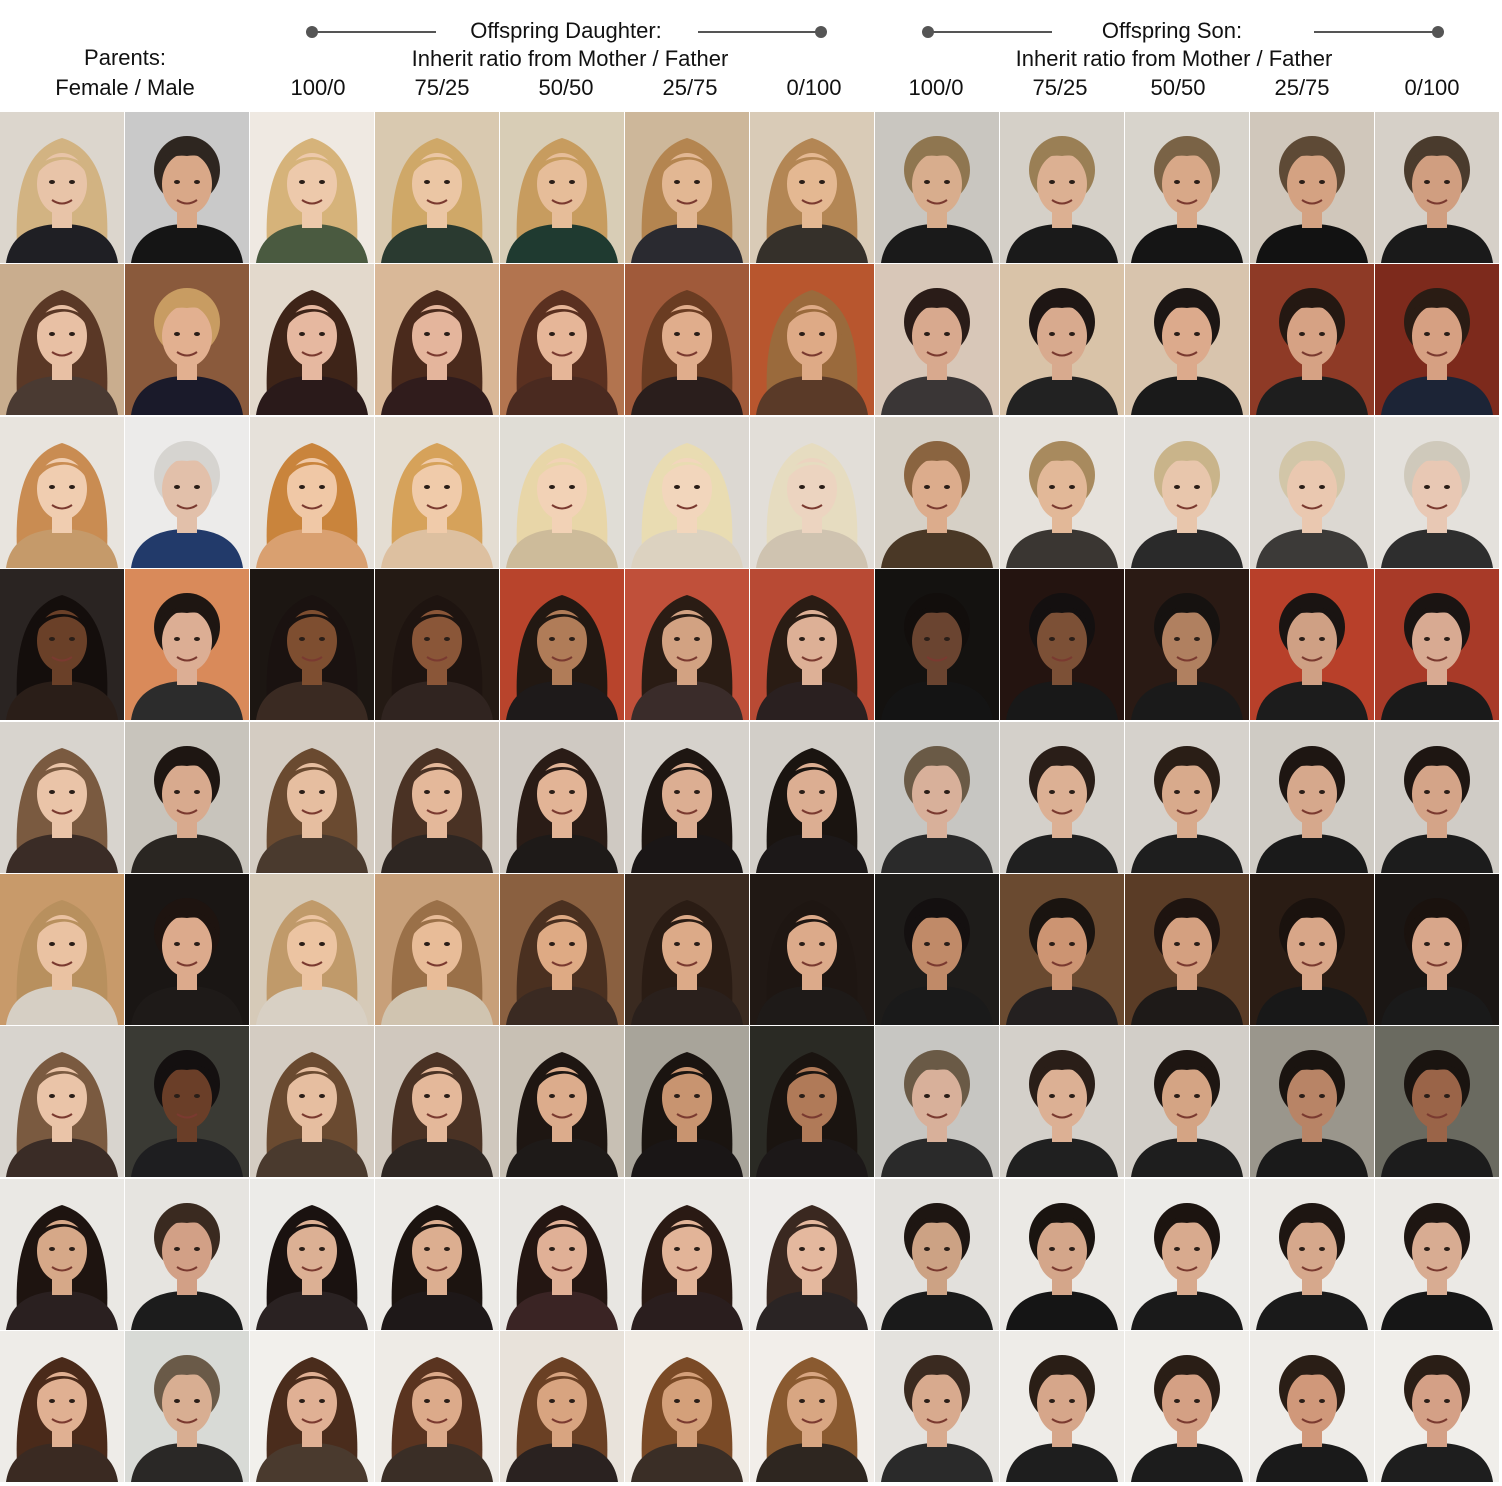  What do you see at coordinates (374, 32) in the screenshot?
I see `daughter-bracket-left-line` at bounding box center [374, 32].